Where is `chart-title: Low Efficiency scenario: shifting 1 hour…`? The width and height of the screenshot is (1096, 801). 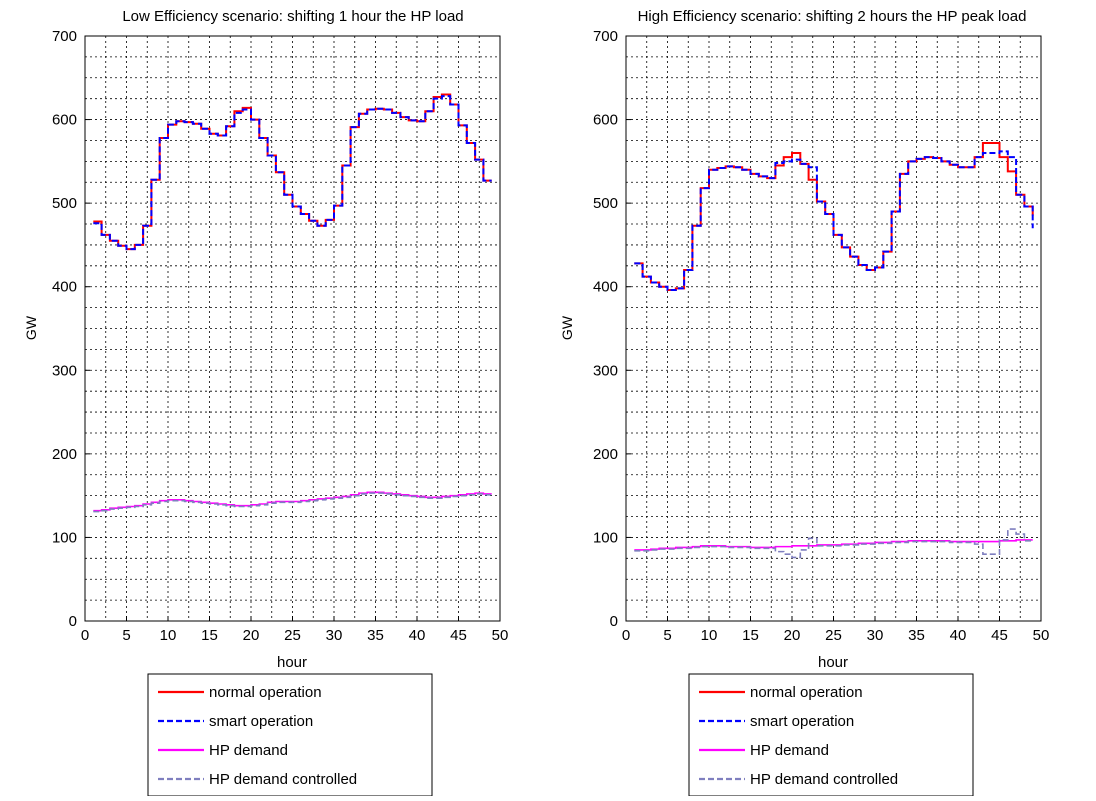
chart-title: Low Efficiency scenario: shifting 1 hour… is located at coordinates (292, 16).